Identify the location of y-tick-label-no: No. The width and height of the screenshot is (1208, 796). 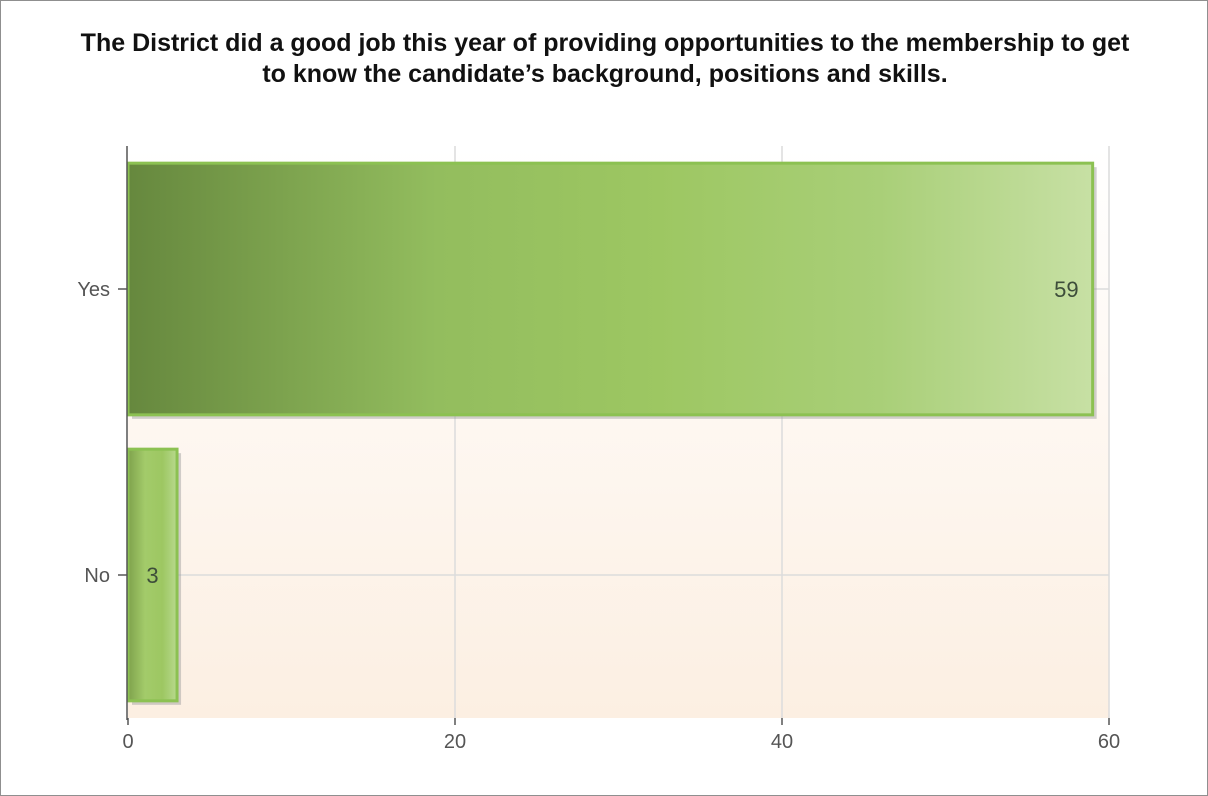
(97, 576).